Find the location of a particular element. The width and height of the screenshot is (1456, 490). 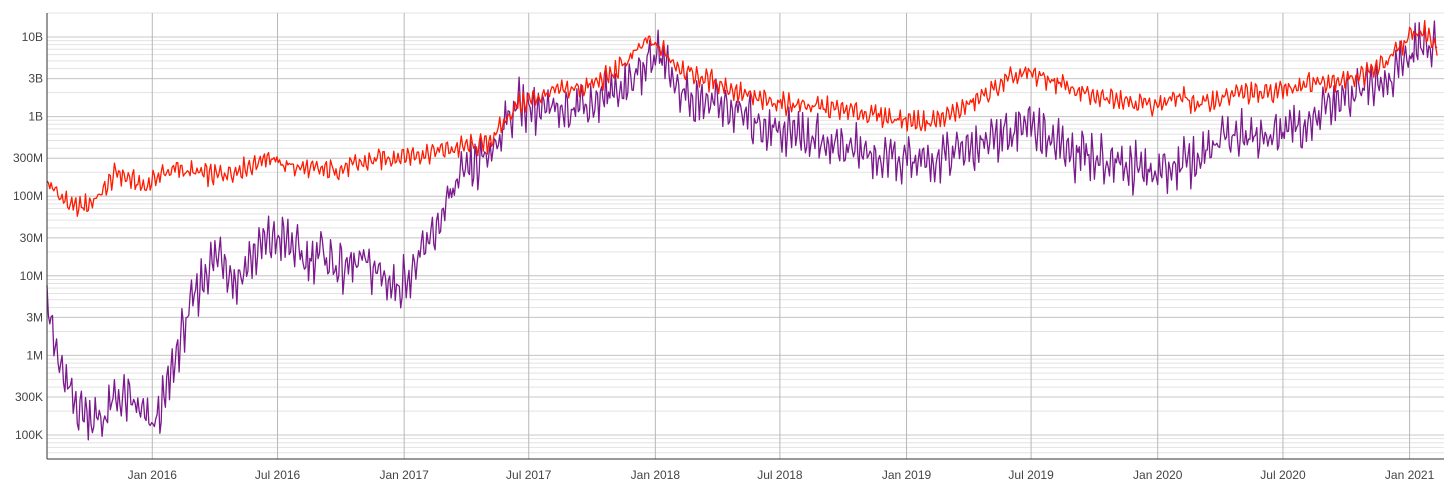

y-tick-label: 3B is located at coordinates (35, 79).